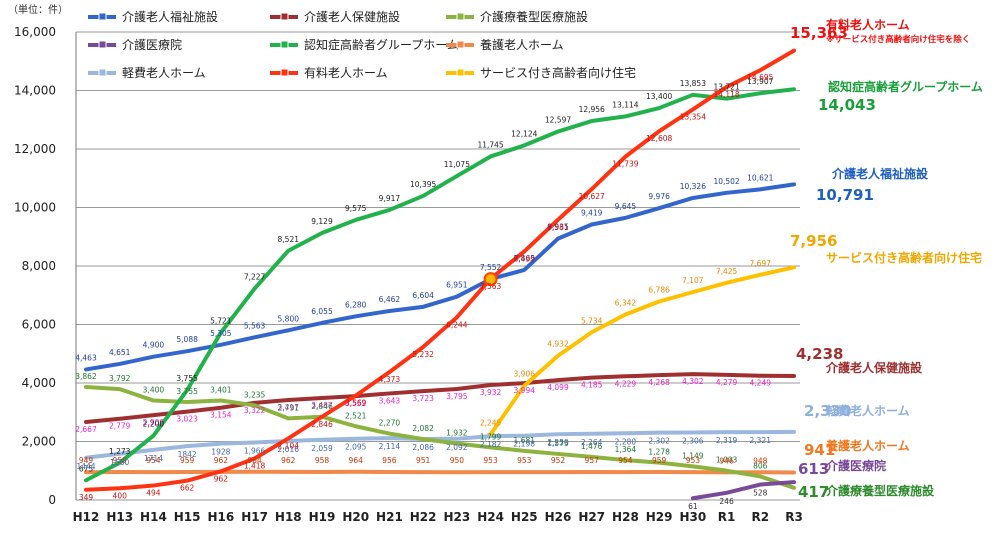 This screenshot has height=534, width=1000. I want to click on data-label: 948, so click(760, 460).